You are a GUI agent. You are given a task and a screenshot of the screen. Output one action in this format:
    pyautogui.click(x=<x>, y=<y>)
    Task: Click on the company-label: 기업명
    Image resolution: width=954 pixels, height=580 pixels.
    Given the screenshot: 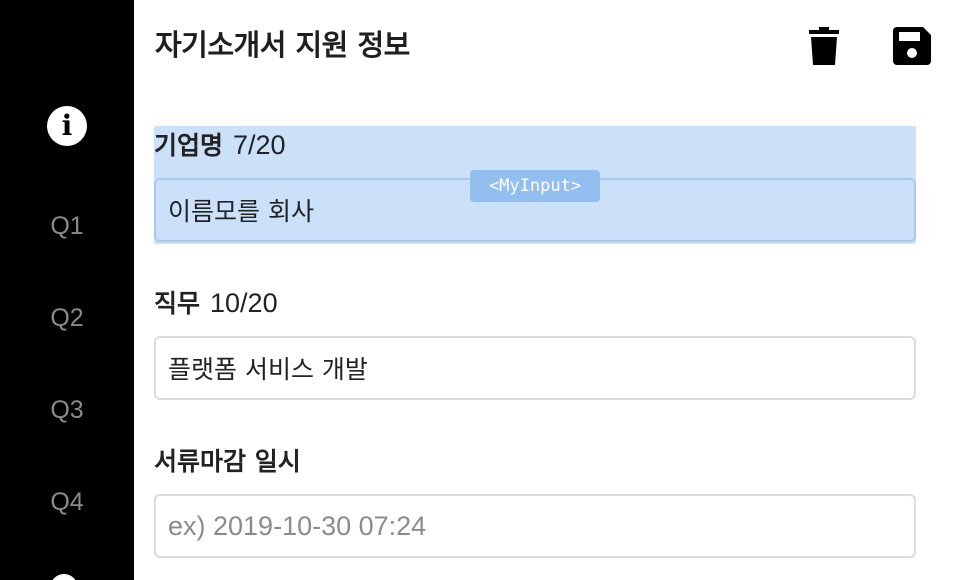 What is the action you would take?
    pyautogui.click(x=189, y=145)
    